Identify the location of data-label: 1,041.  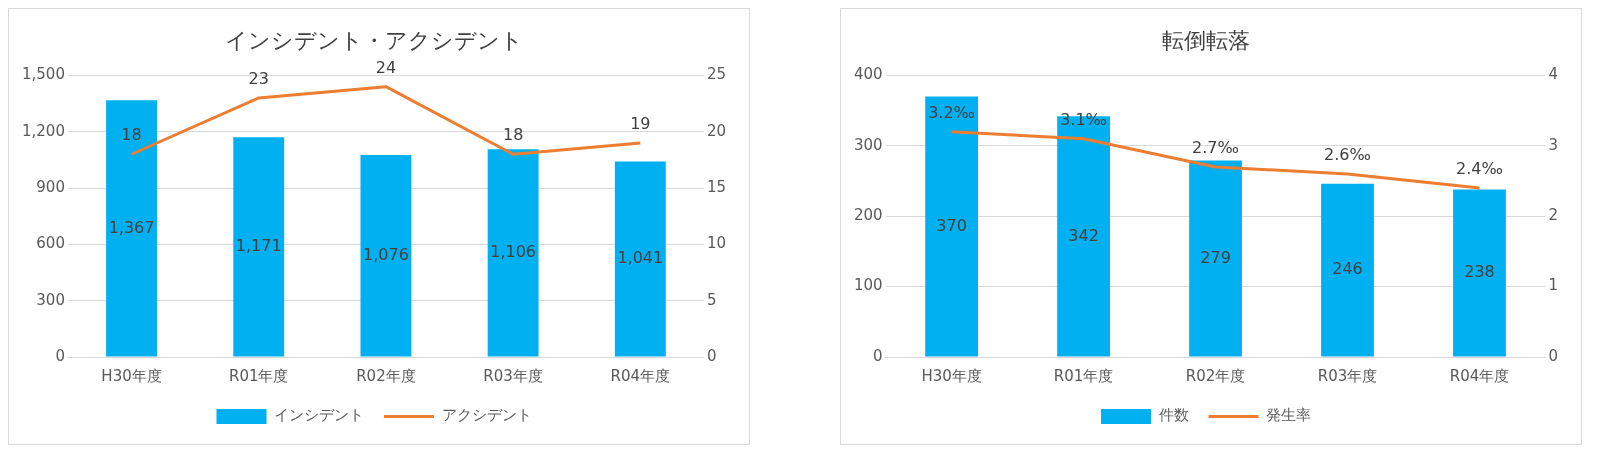
(640, 258).